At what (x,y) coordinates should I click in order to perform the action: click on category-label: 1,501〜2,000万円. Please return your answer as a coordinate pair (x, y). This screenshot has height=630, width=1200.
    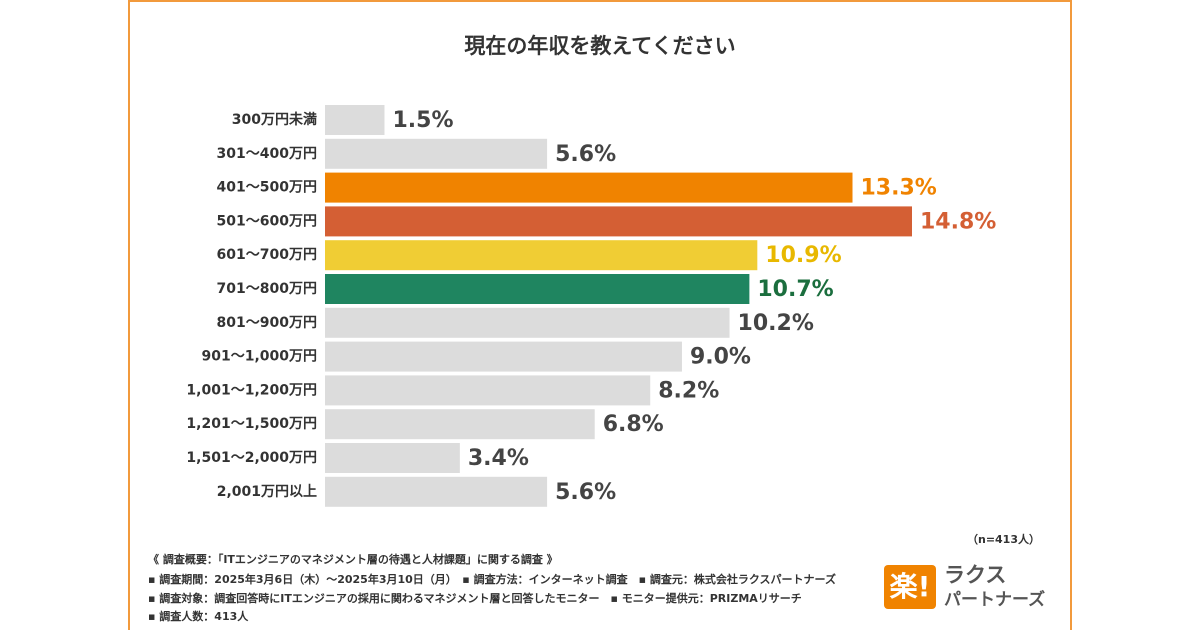
    Looking at the image, I should click on (251, 458).